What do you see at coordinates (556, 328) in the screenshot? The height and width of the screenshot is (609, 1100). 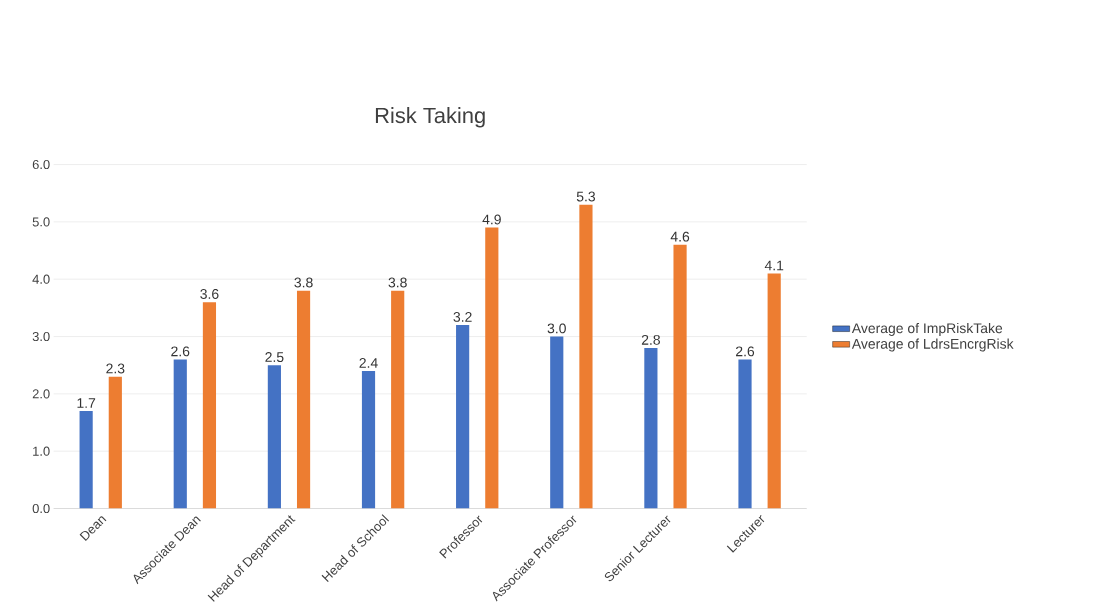 I see `data-label: 3.0` at bounding box center [556, 328].